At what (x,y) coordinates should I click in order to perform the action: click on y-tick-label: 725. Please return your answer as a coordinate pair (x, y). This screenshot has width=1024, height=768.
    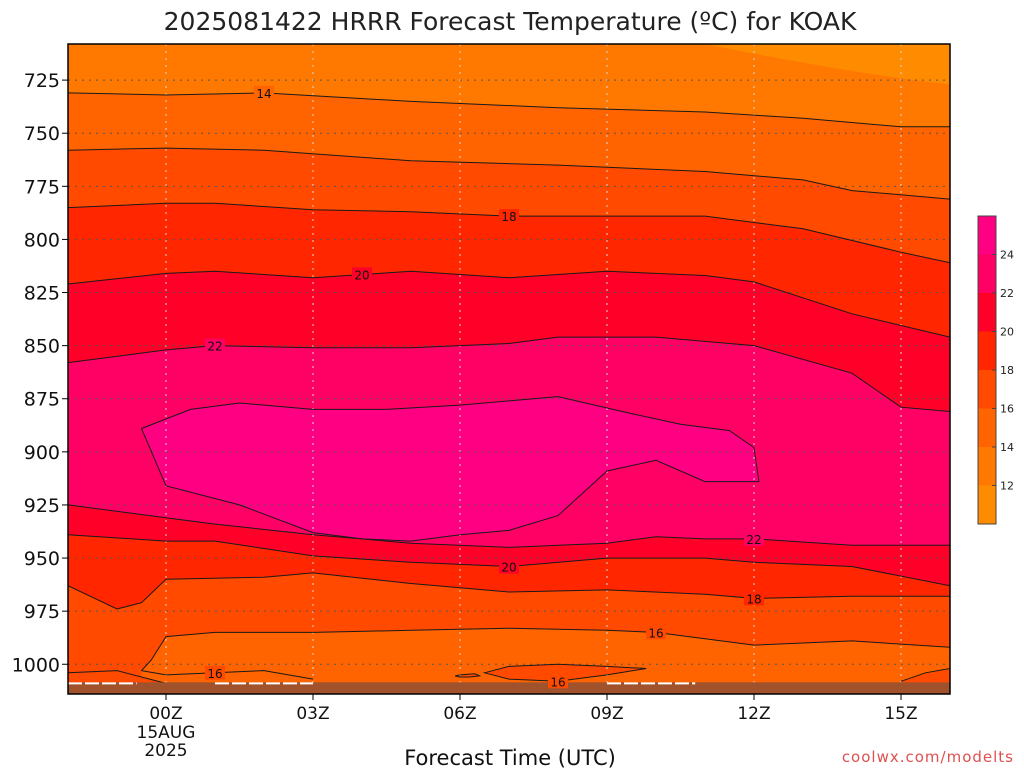
    Looking at the image, I should click on (42, 81).